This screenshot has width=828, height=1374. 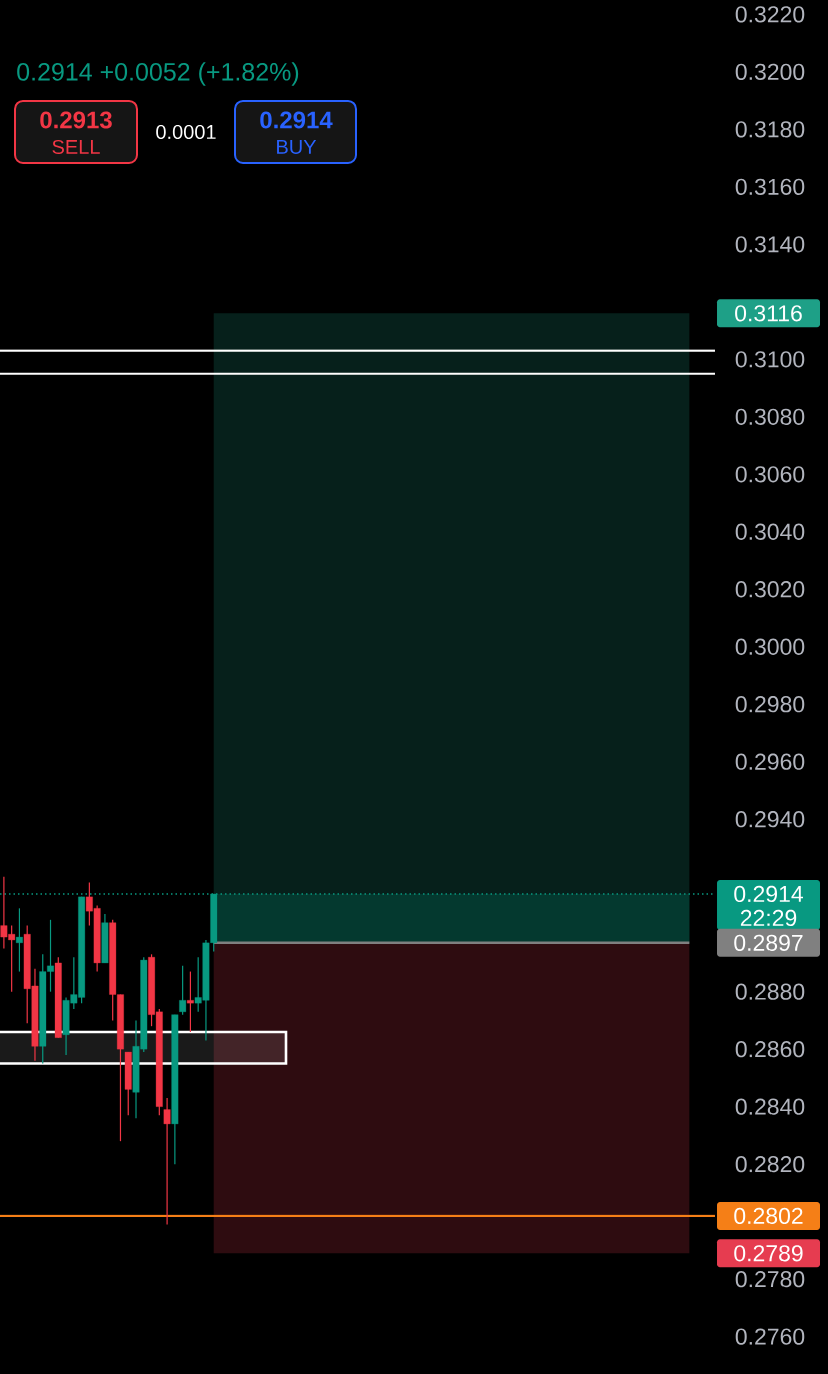 What do you see at coordinates (768, 1253) in the screenshot?
I see `band-label: 0.2789` at bounding box center [768, 1253].